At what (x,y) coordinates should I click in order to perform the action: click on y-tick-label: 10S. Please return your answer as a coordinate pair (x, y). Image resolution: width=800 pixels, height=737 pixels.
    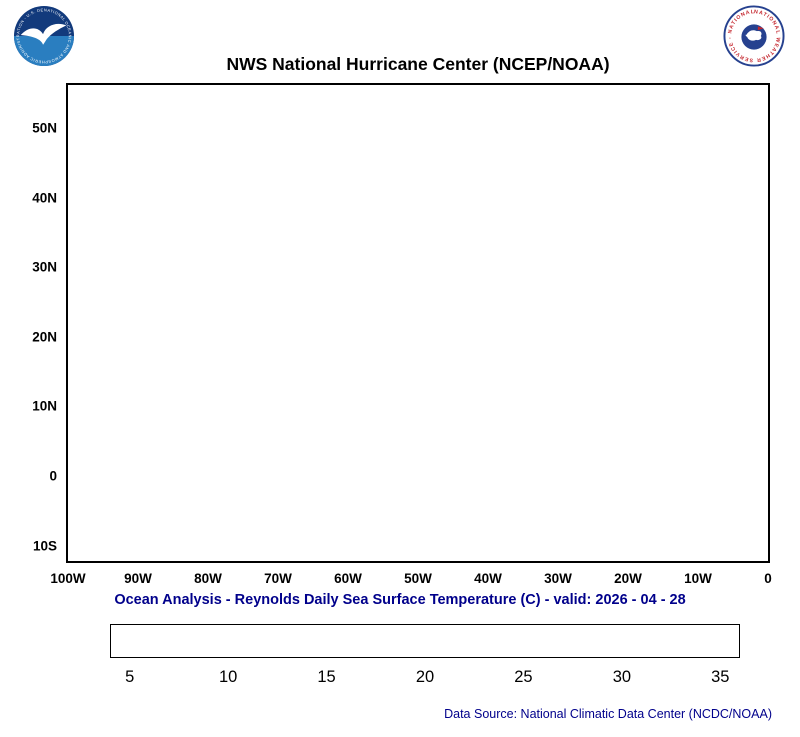
    Looking at the image, I should click on (44, 545).